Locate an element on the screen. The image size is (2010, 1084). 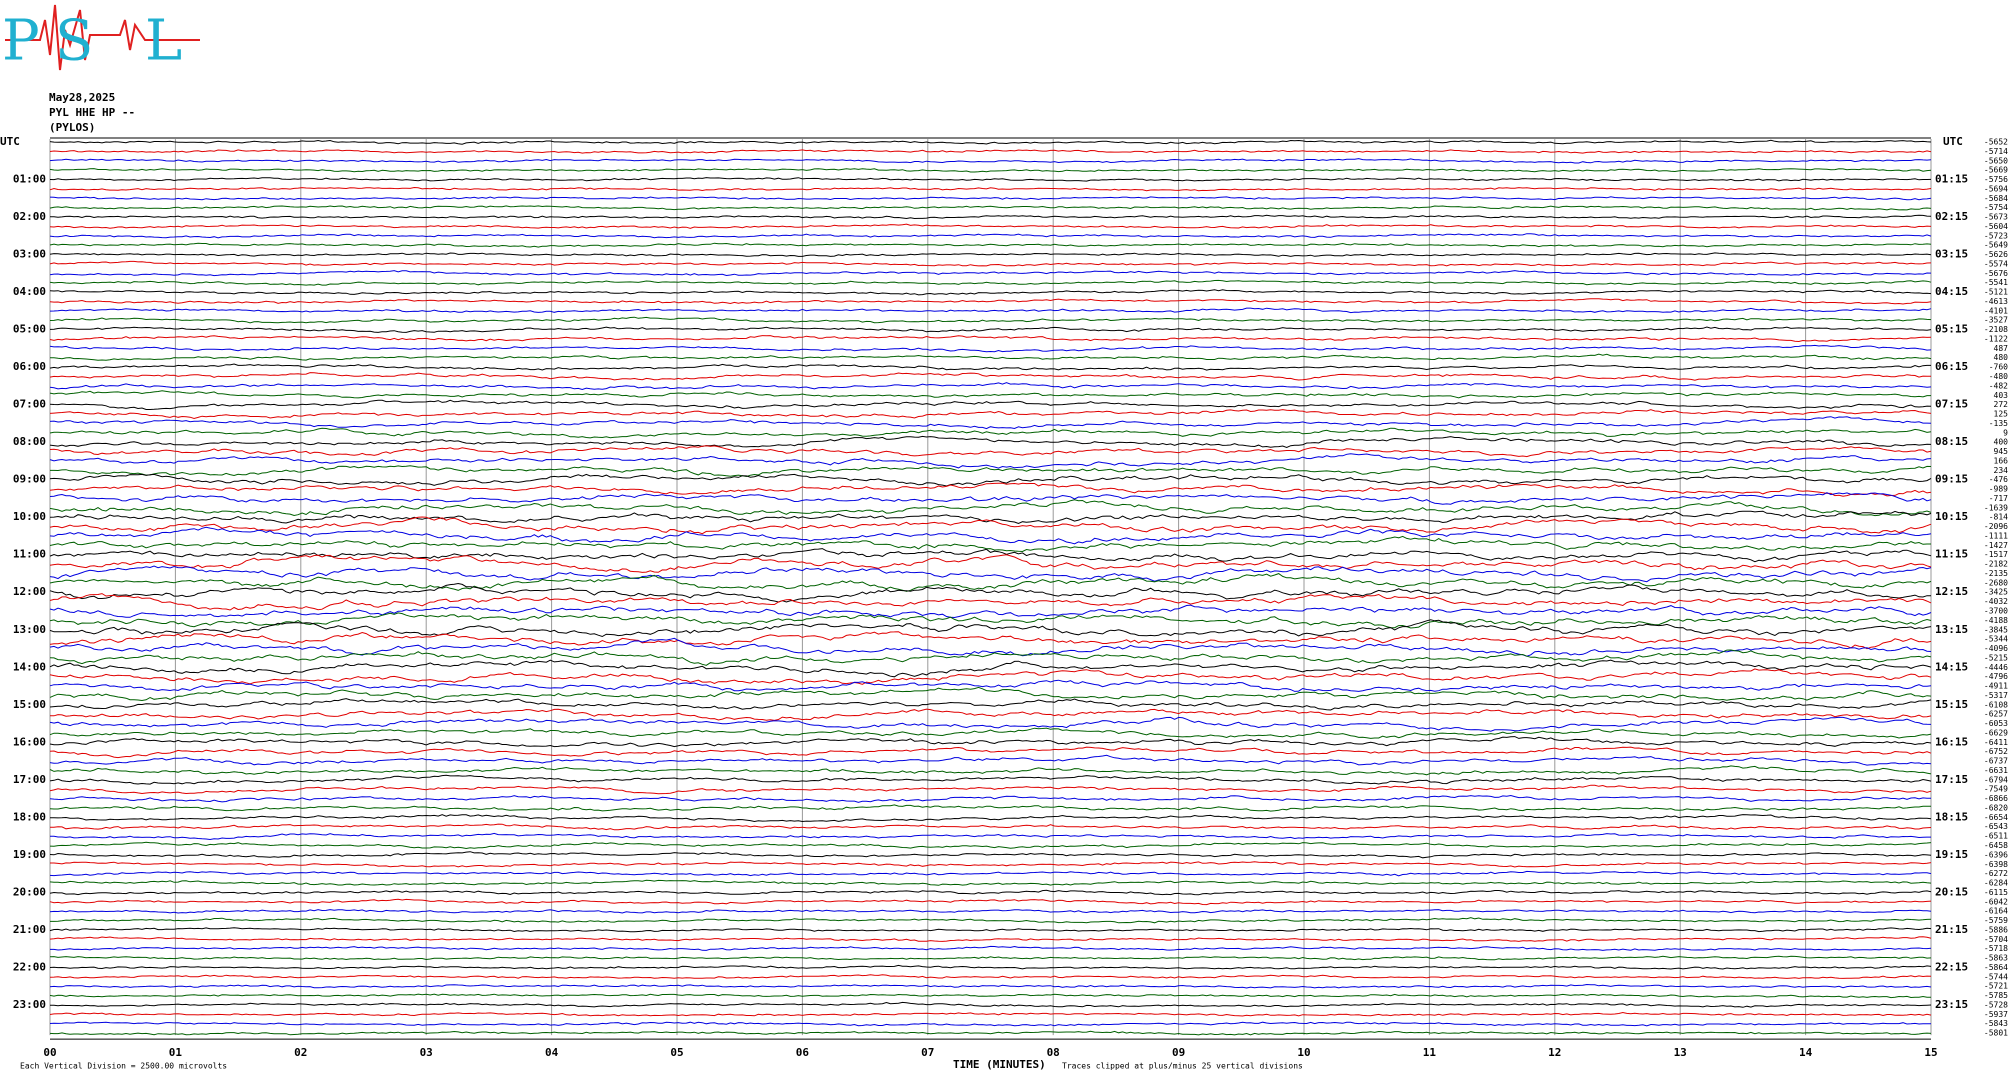
trace-offset: -6794 is located at coordinates (1996, 779).